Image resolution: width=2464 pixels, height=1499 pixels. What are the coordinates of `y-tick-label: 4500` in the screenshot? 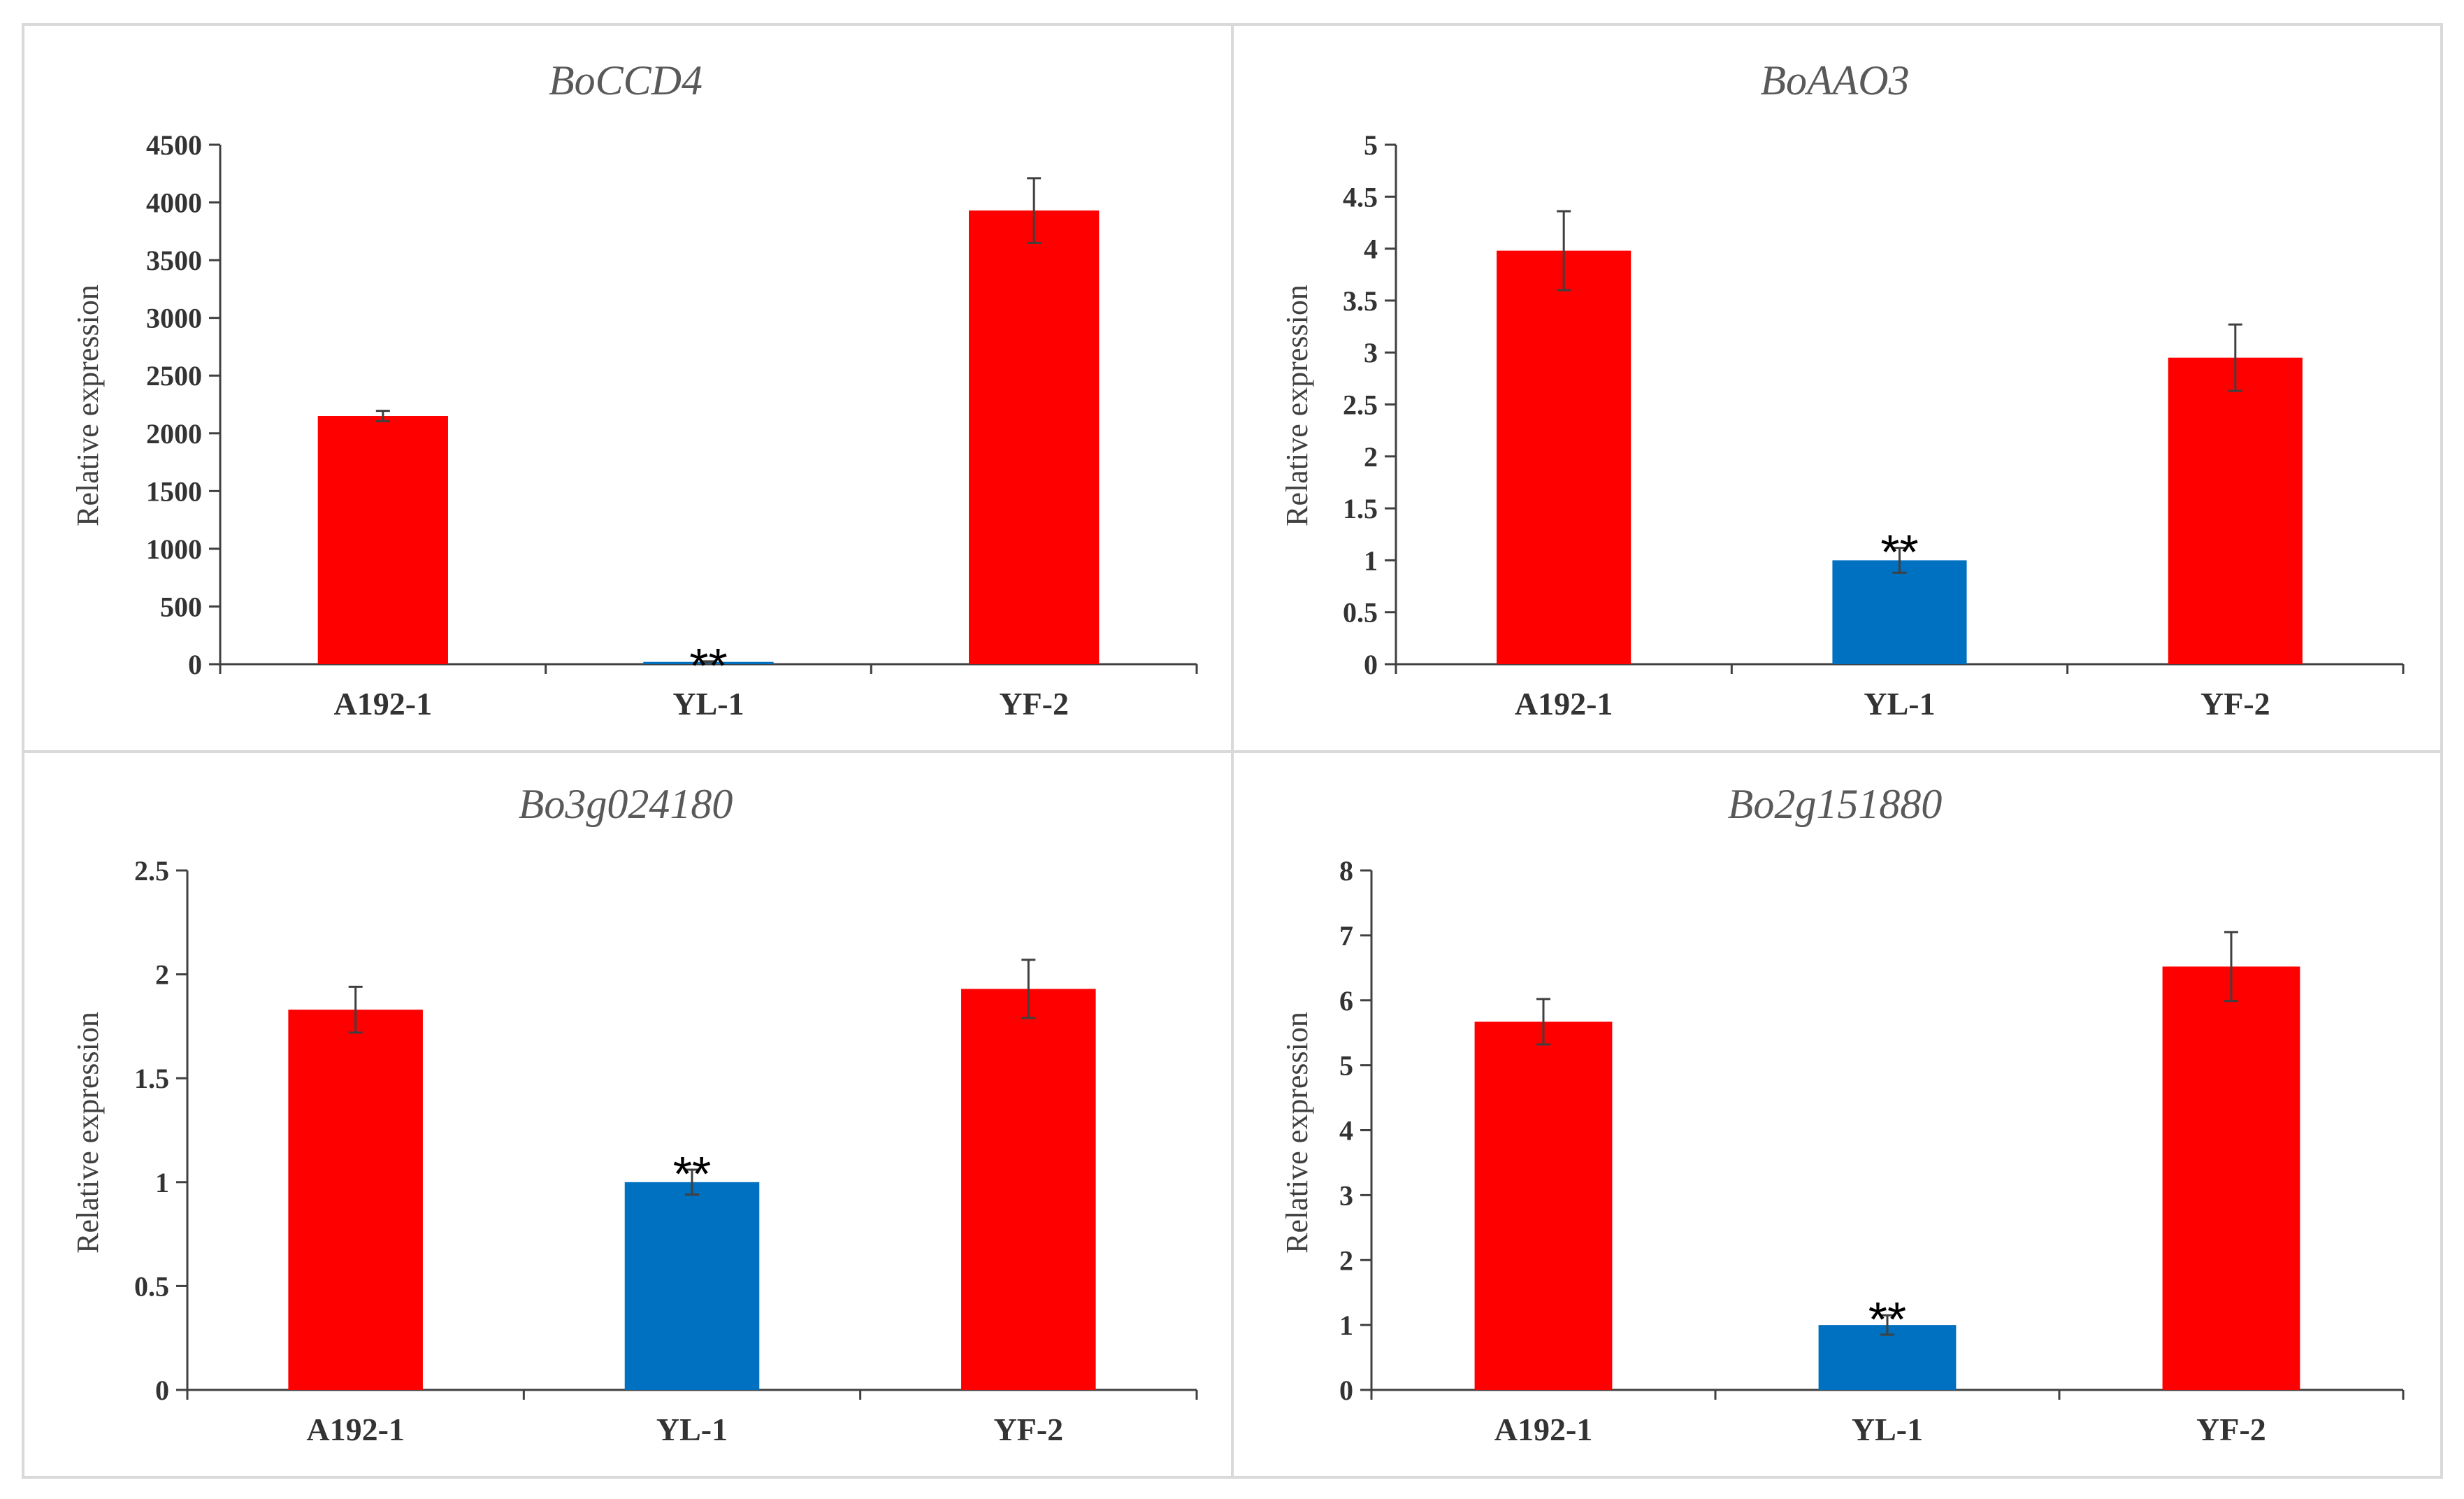 It's located at (174, 145).